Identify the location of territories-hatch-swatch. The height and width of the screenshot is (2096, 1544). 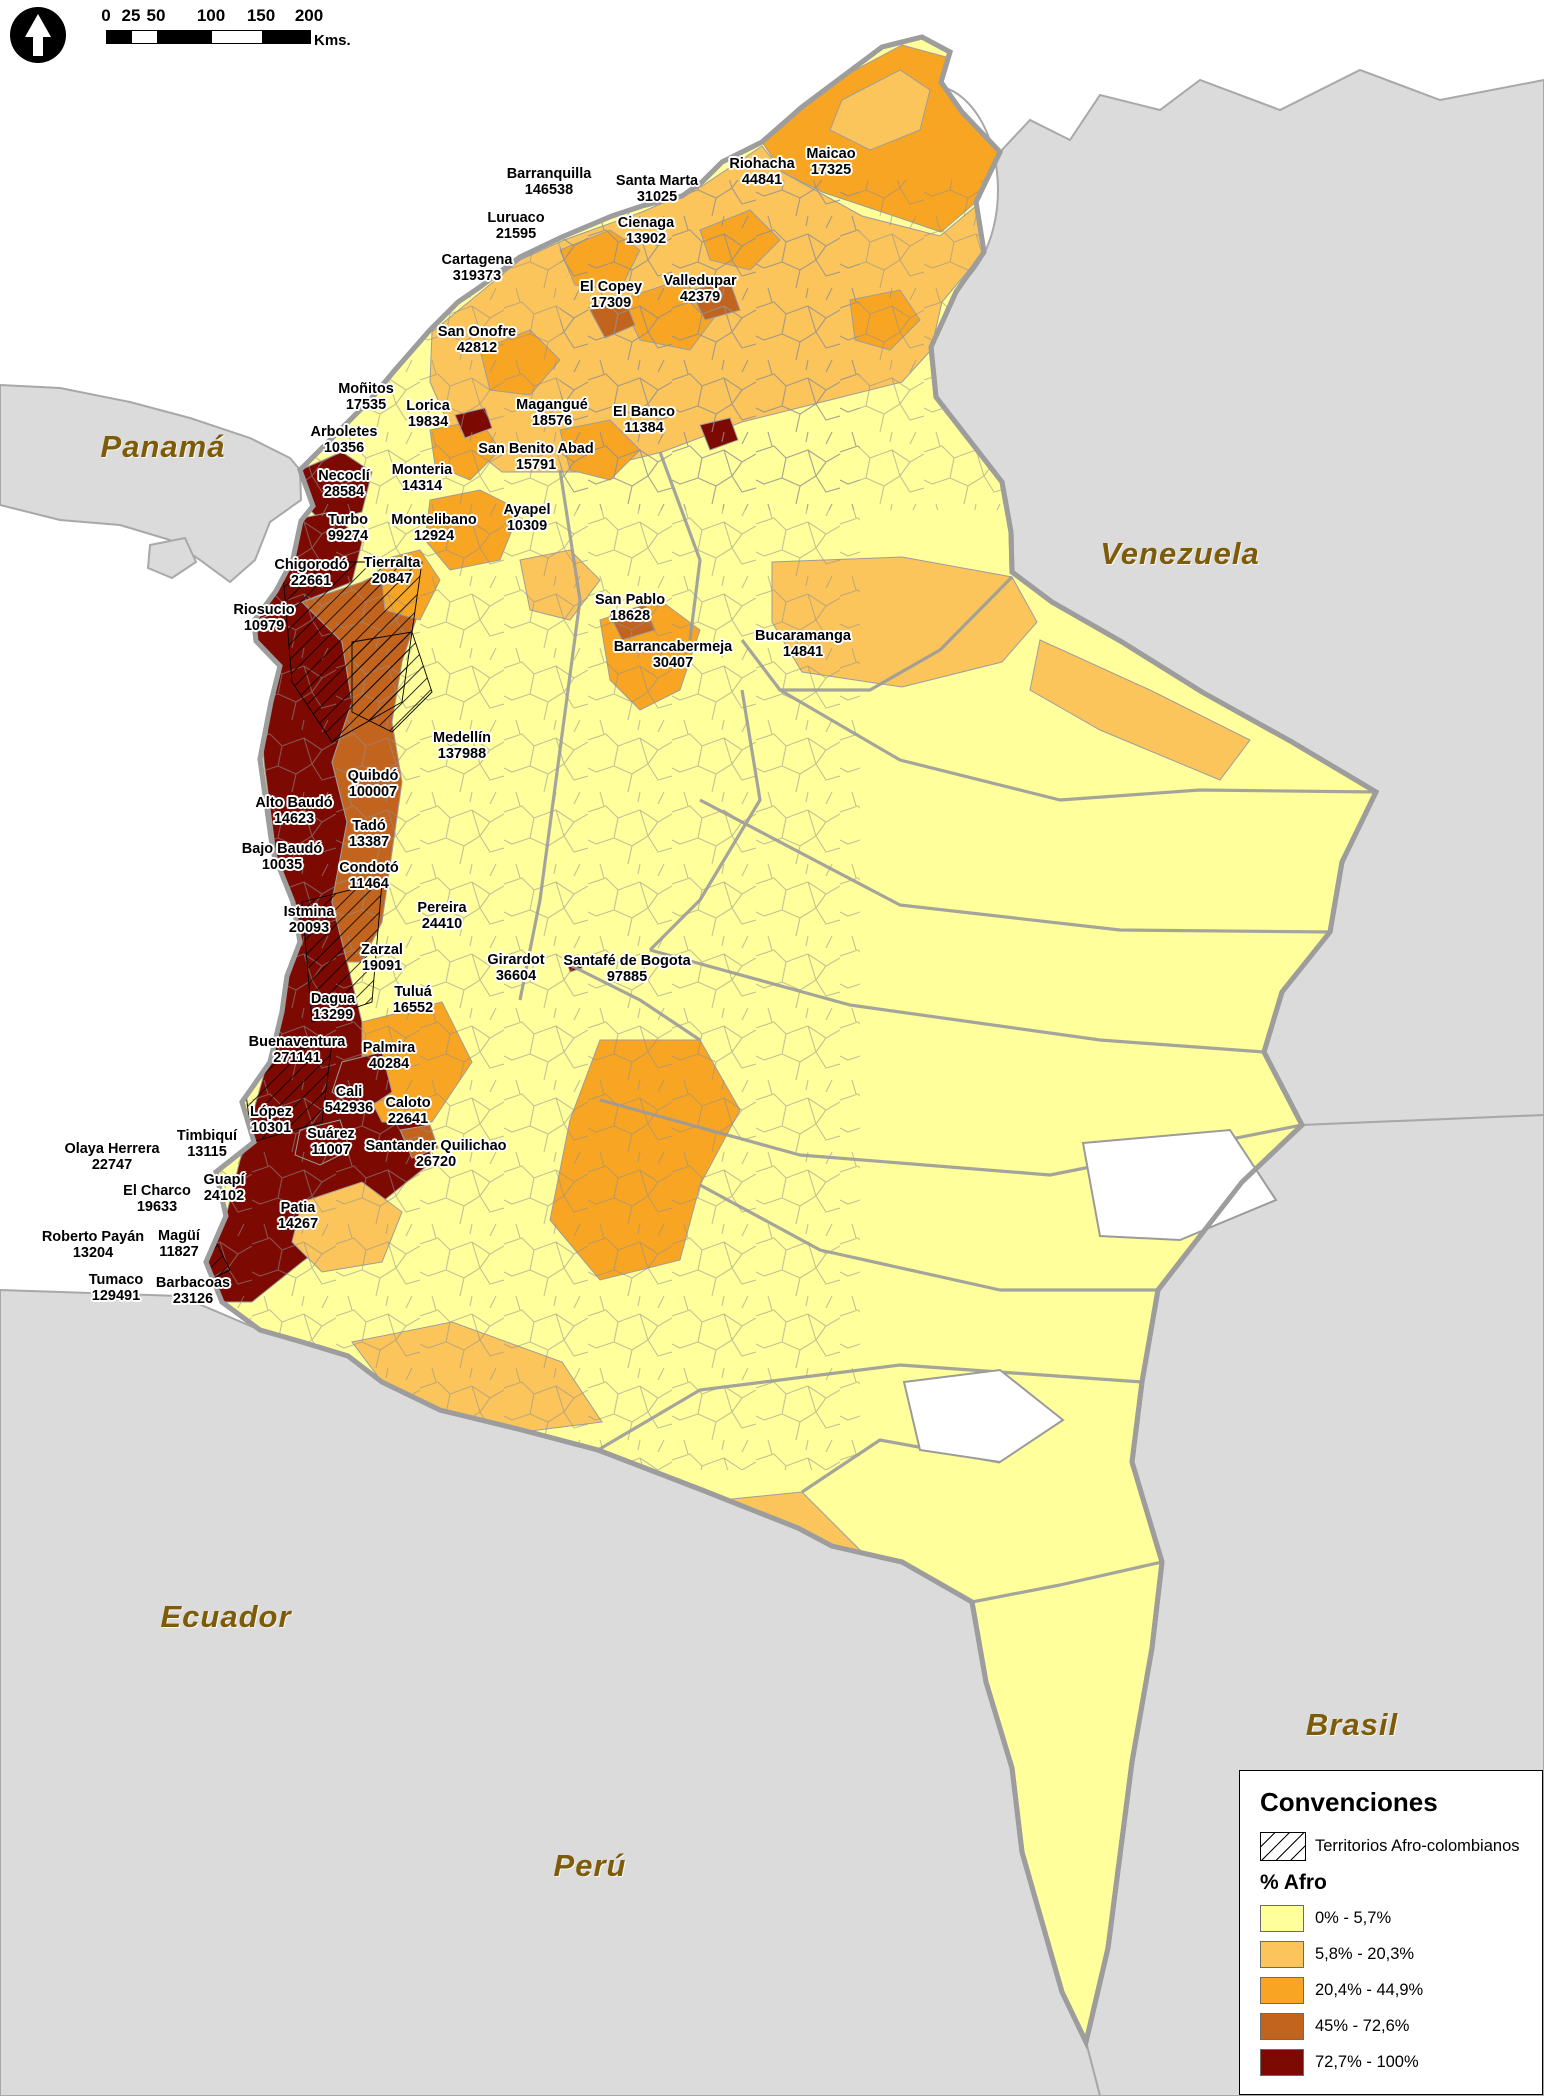
(1283, 1846).